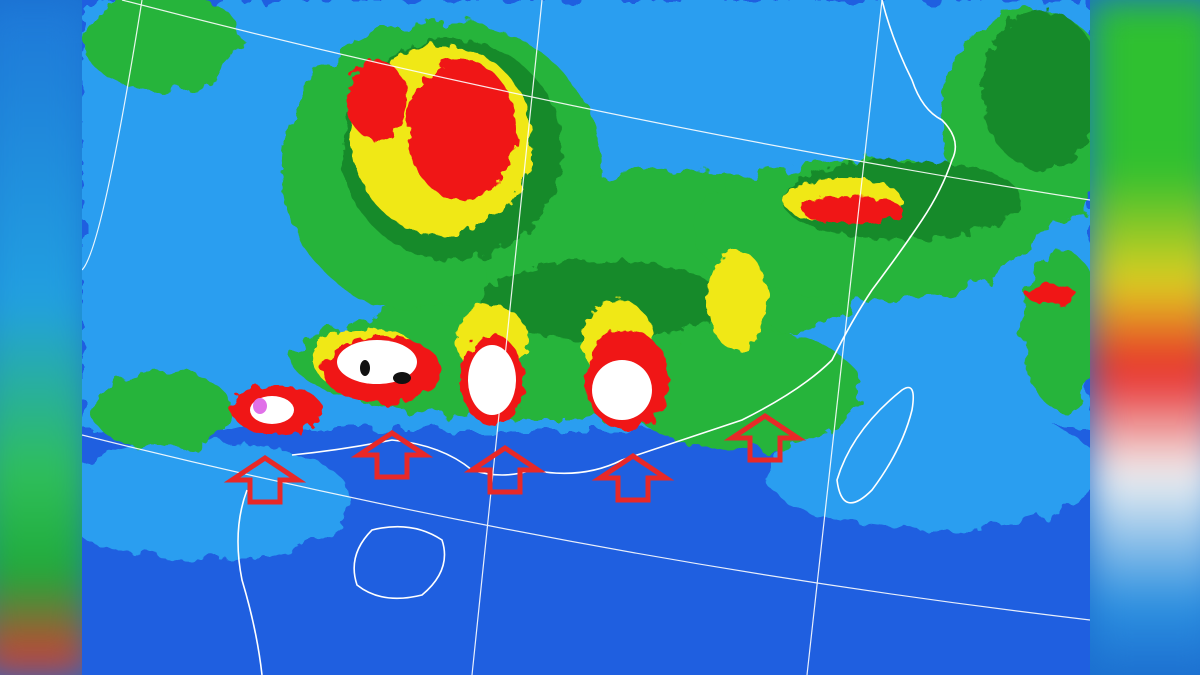 This screenshot has height=675, width=1200. I want to click on blurred-right-border, so click(1145, 337).